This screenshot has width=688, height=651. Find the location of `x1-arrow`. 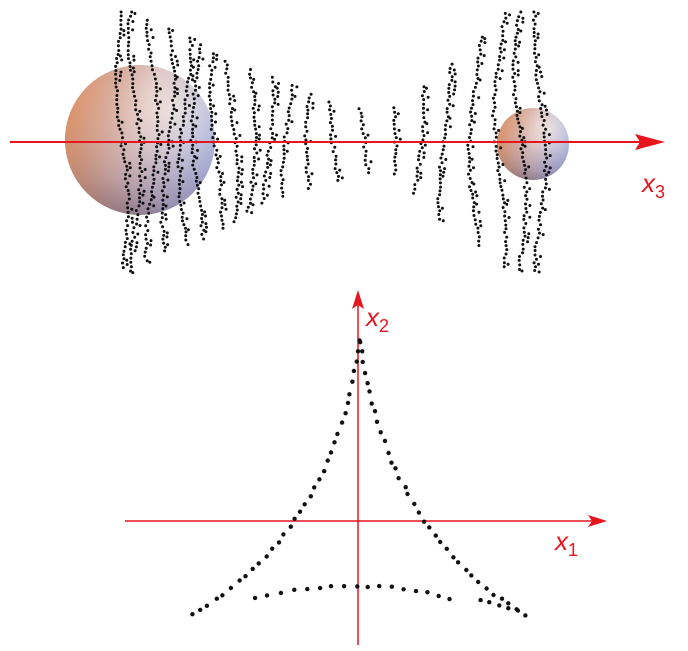

x1-arrow is located at coordinates (597, 521).